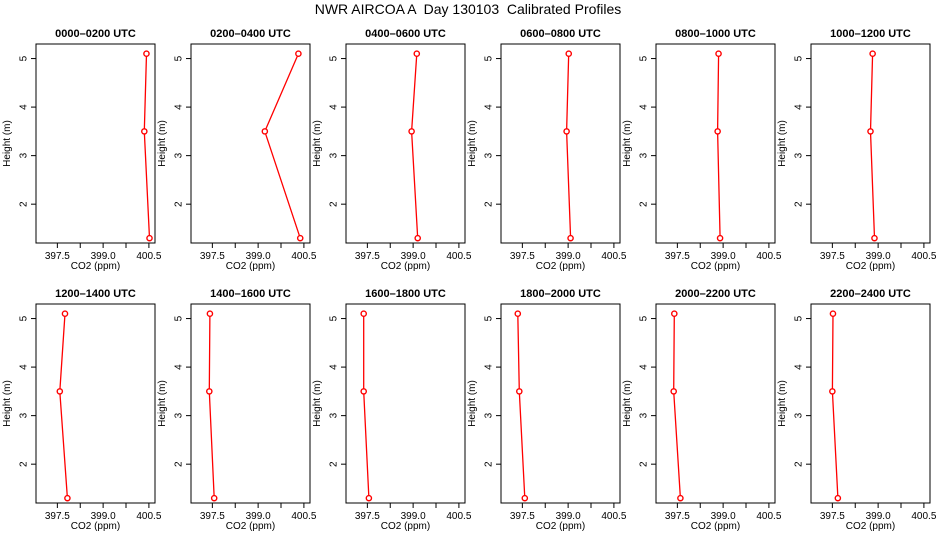 This screenshot has width=936, height=540. Describe the element at coordinates (560, 34) in the screenshot. I see `panel-title: 0600–0800 UTC` at that location.